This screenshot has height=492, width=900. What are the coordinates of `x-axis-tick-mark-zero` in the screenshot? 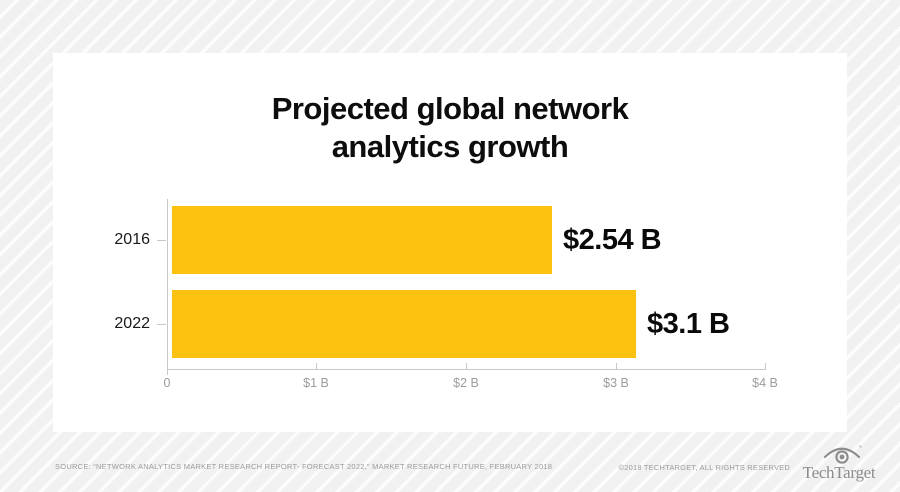 It's located at (167, 372).